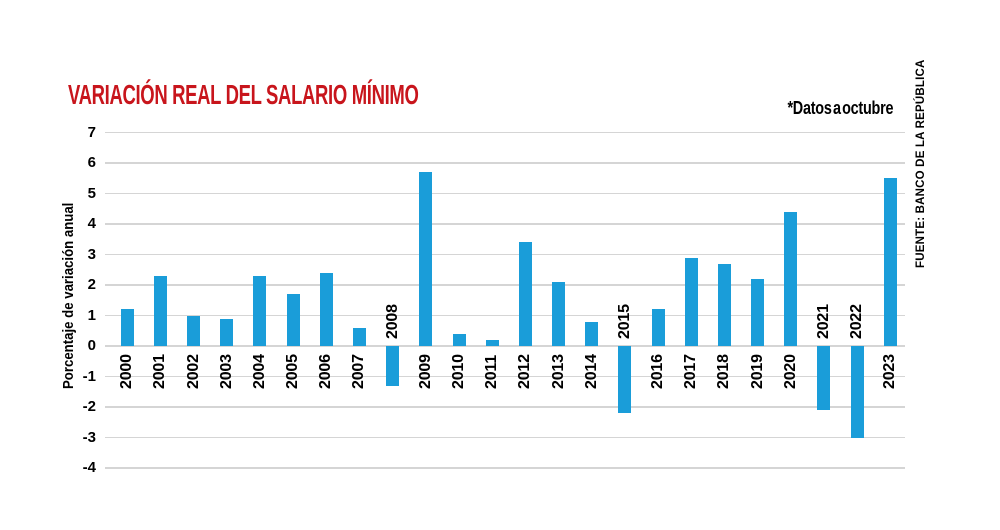 This screenshot has height=530, width=1000. Describe the element at coordinates (193, 371) in the screenshot. I see `x-tick-label-2002: 2002` at that location.